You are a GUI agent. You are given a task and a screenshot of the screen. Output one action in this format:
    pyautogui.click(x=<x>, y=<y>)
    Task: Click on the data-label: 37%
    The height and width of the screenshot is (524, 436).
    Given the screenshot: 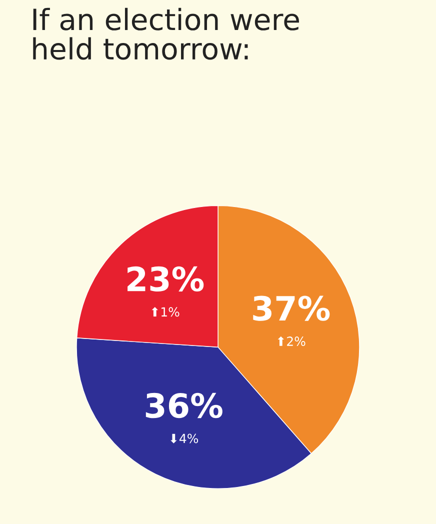 What is the action you would take?
    pyautogui.click(x=291, y=308)
    